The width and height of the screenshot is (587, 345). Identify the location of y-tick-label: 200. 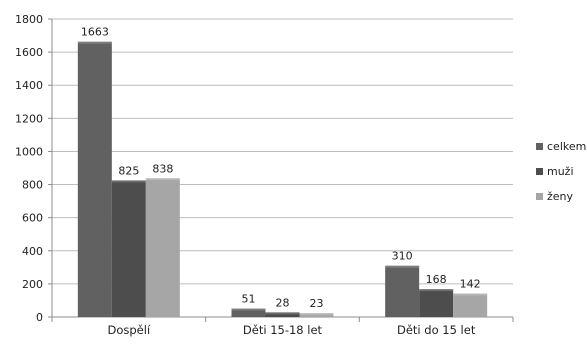
(32, 284).